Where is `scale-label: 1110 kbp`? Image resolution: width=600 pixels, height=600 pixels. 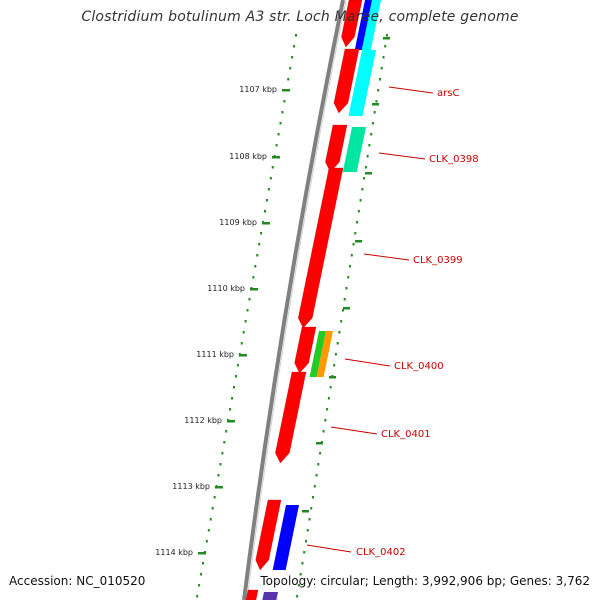 scale-label: 1110 kbp is located at coordinates (226, 288).